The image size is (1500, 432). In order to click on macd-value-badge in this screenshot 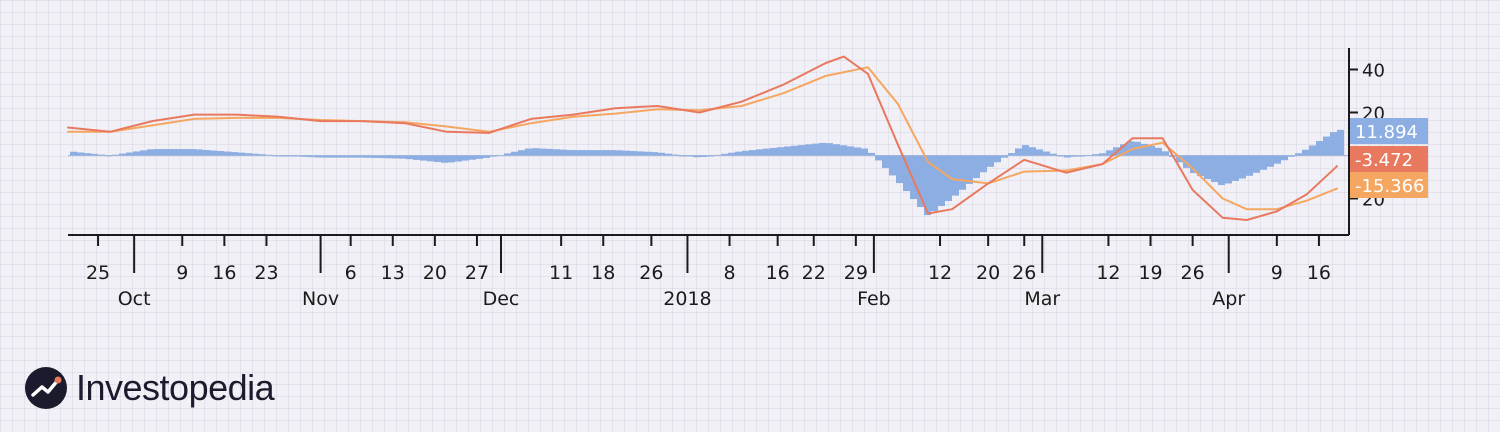, I will do `click(1389, 159)`.